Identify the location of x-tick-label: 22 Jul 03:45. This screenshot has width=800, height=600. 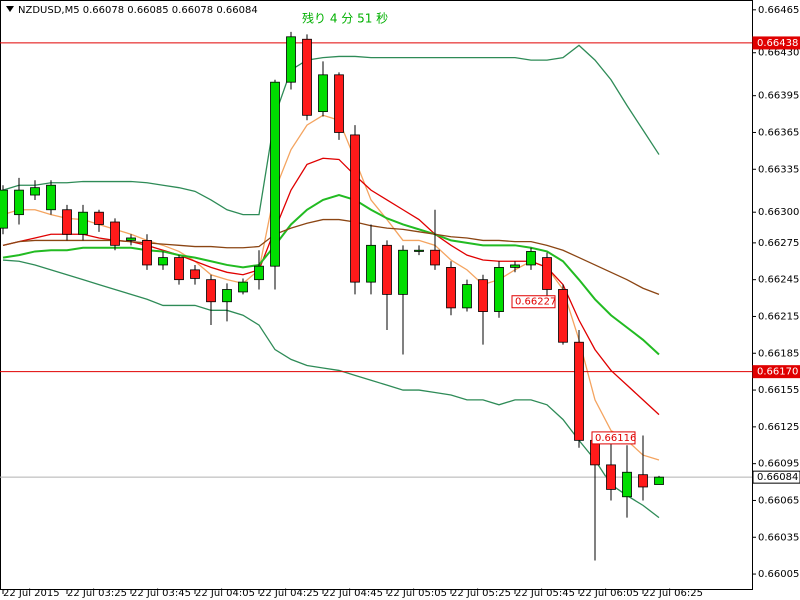
(161, 593).